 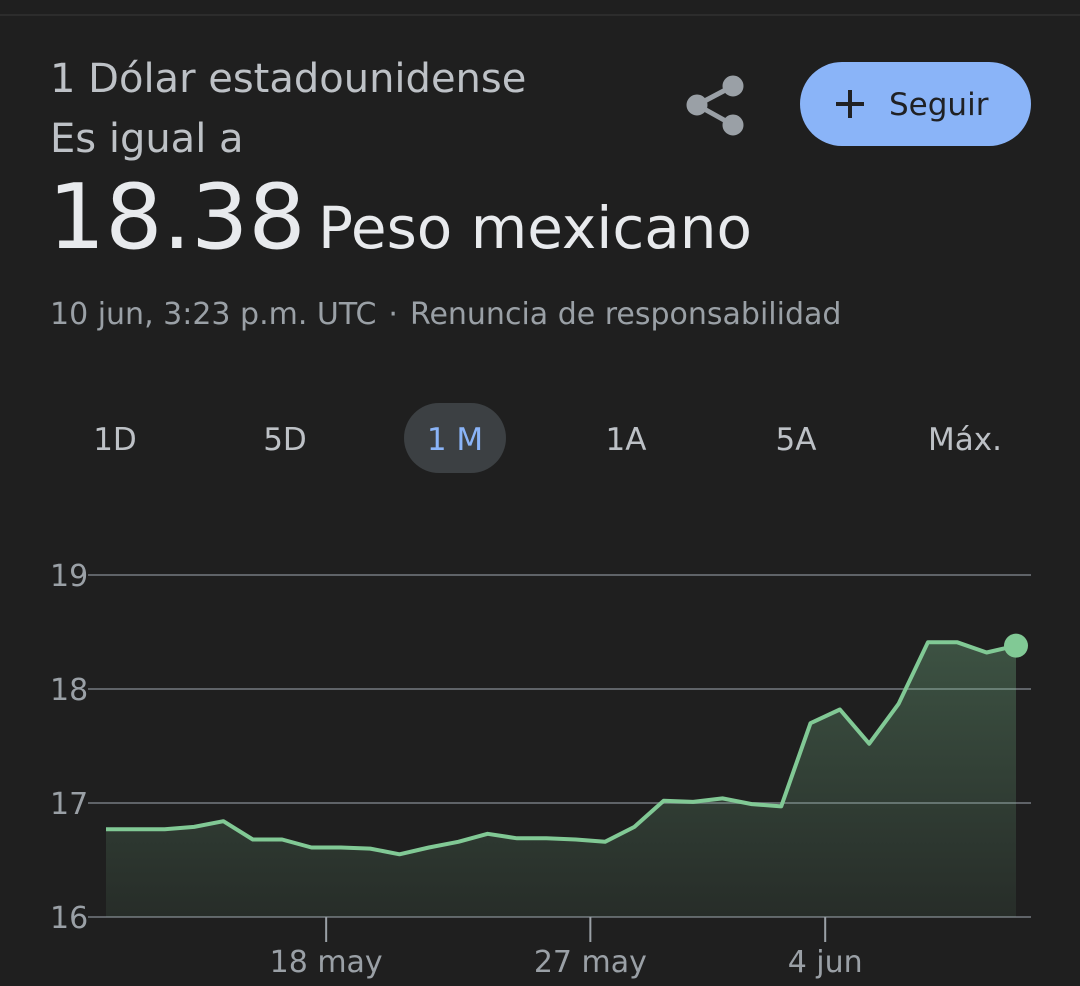 I want to click on follow-button: Seguir, so click(x=915, y=104).